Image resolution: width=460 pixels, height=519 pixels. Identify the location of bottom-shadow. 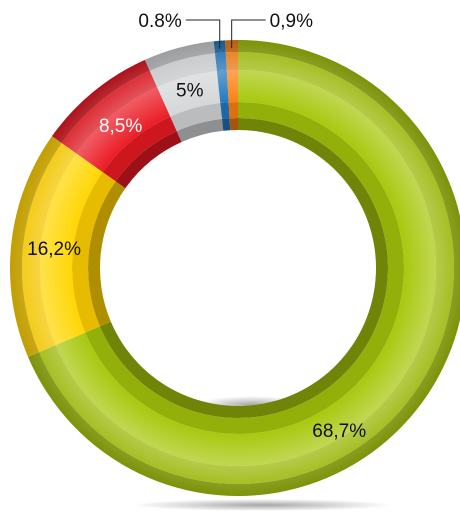
(262, 505).